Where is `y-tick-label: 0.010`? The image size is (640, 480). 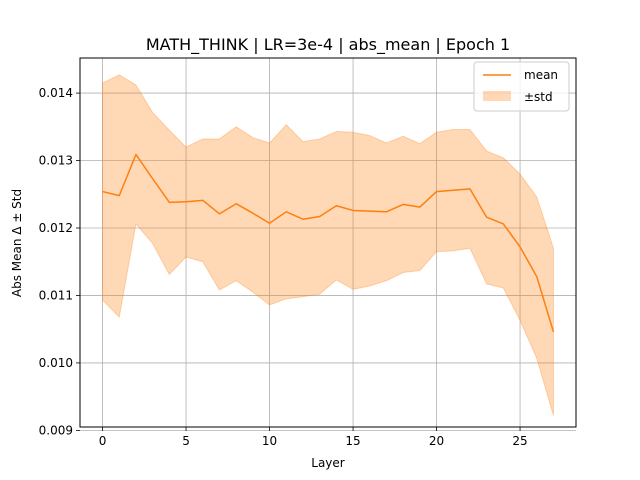 y-tick-label: 0.010 is located at coordinates (56, 363).